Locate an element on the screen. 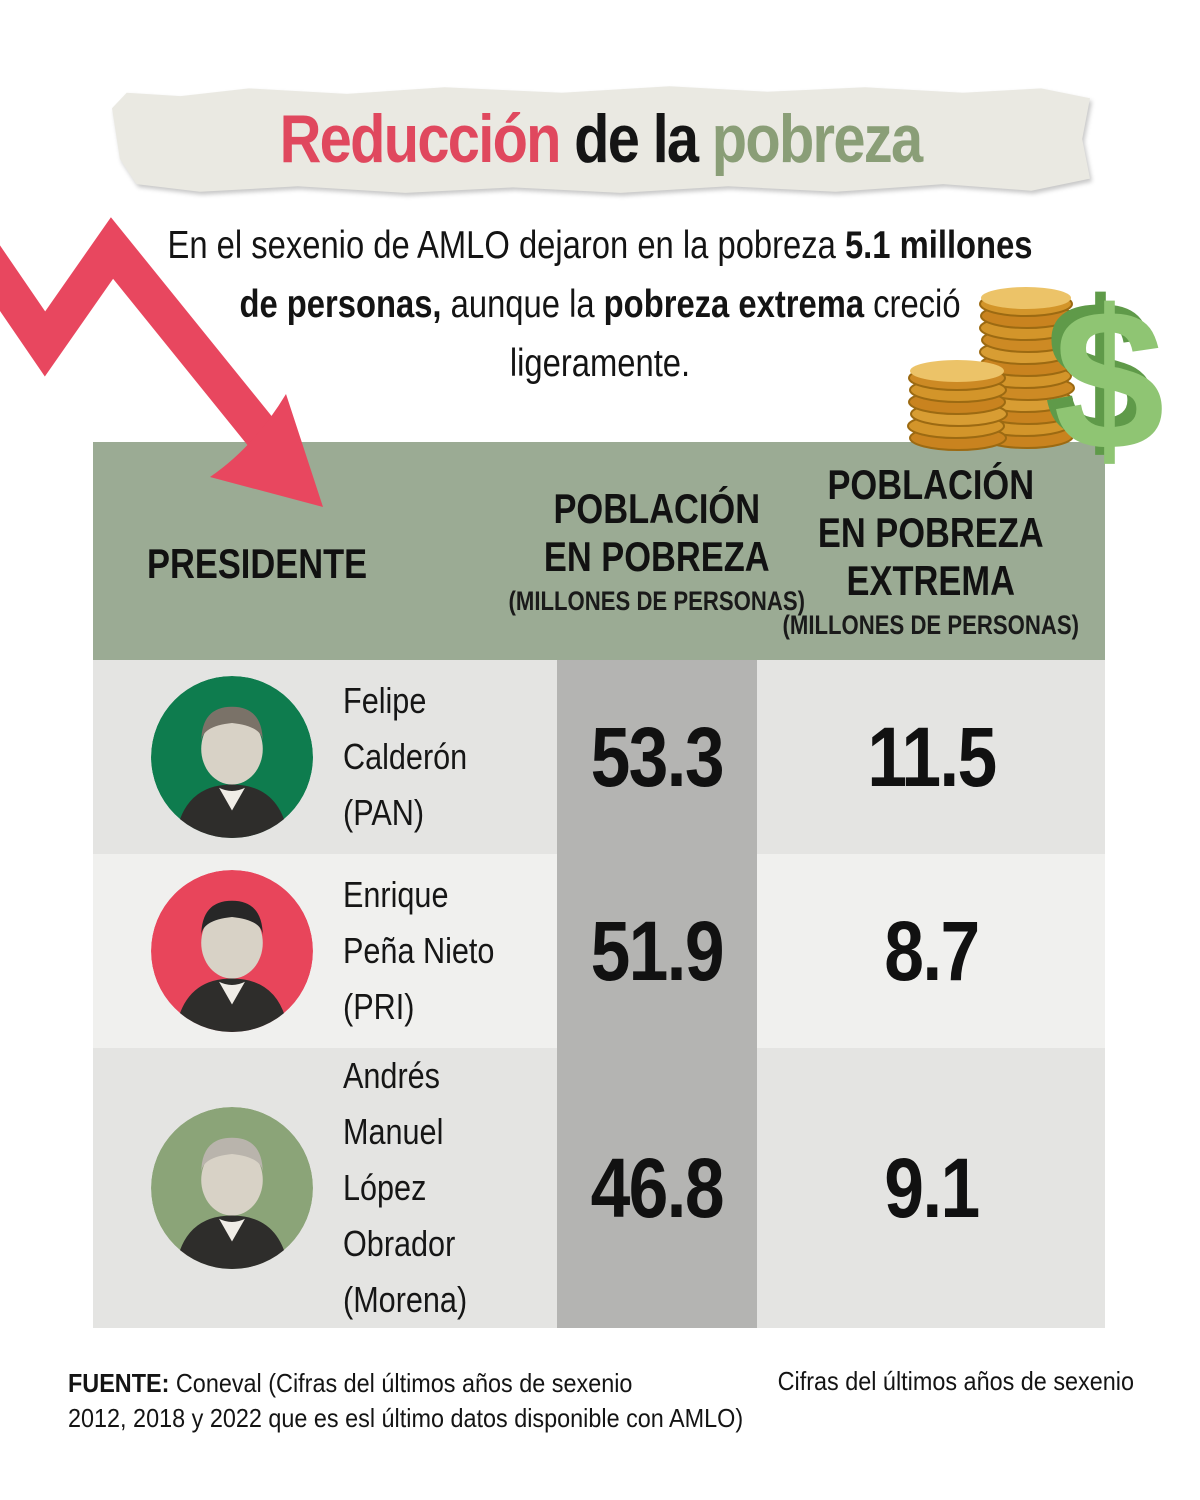 The image size is (1200, 1500). pobreza-value: 51.9 is located at coordinates (657, 950).